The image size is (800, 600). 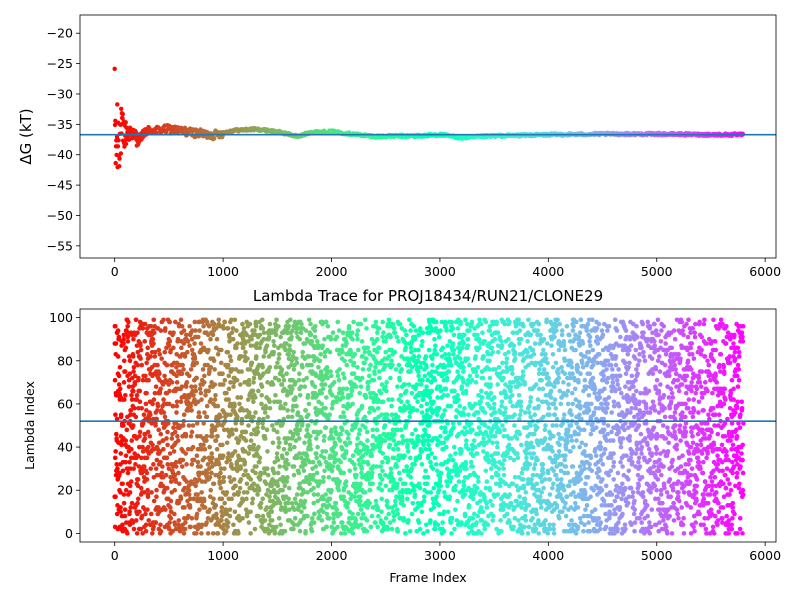 I want to click on lambda-trace-title: Lambda Trace for PROJ18434/RUN21/CLONE29, so click(x=428, y=296).